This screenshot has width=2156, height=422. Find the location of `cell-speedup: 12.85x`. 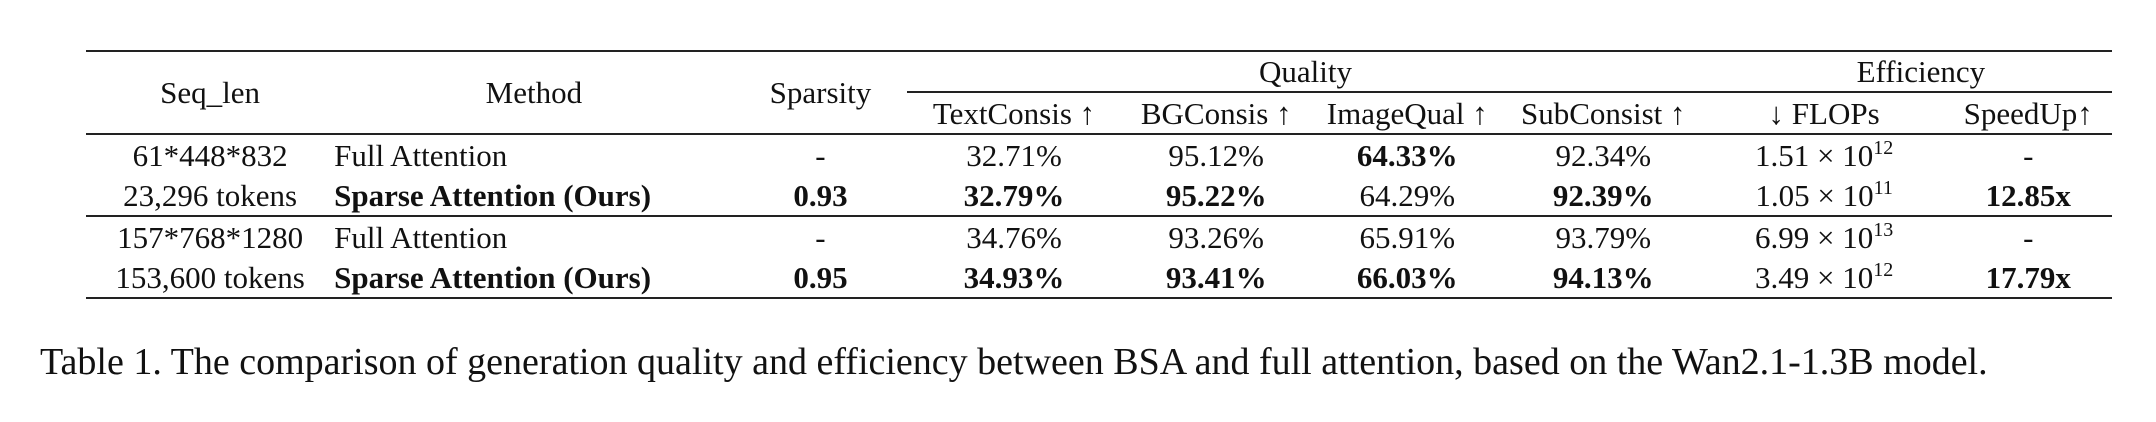

cell-speedup: 12.85x is located at coordinates (2028, 195).